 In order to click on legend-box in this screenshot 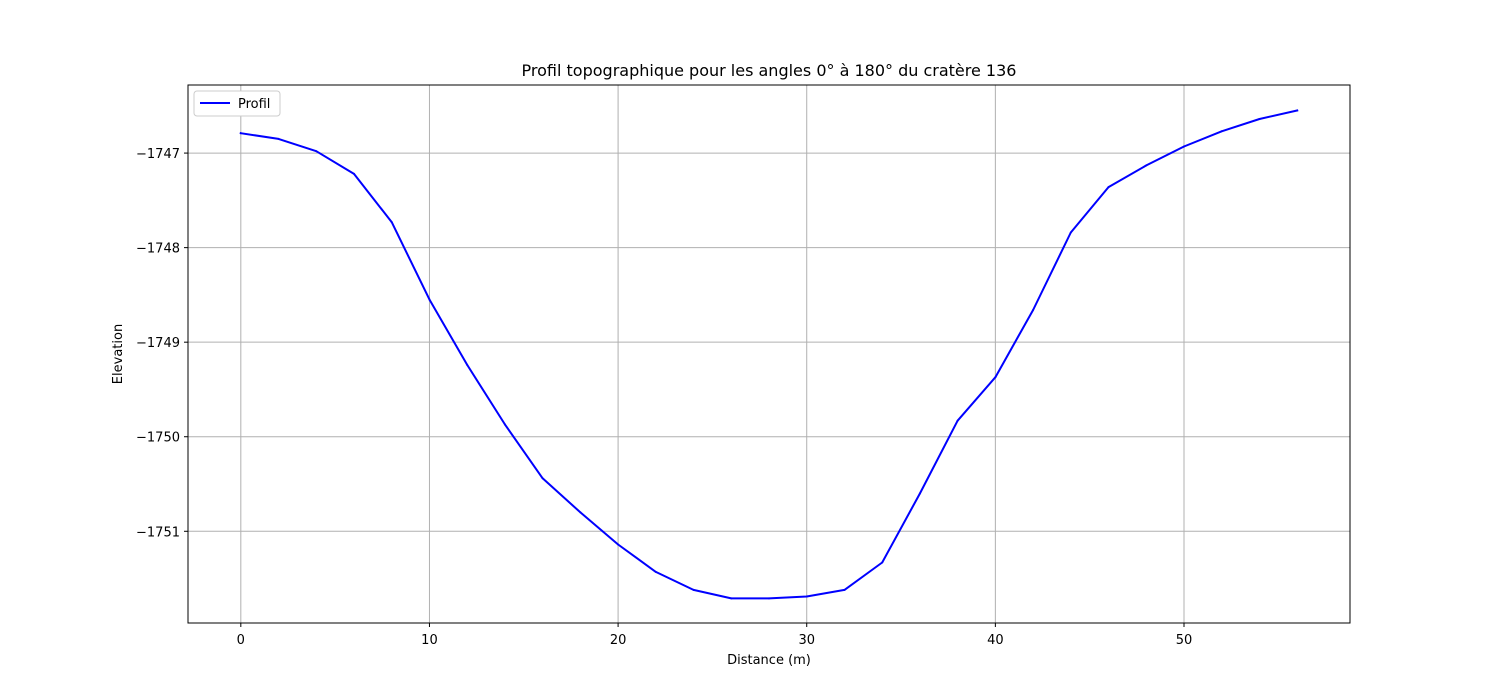, I will do `click(237, 103)`.